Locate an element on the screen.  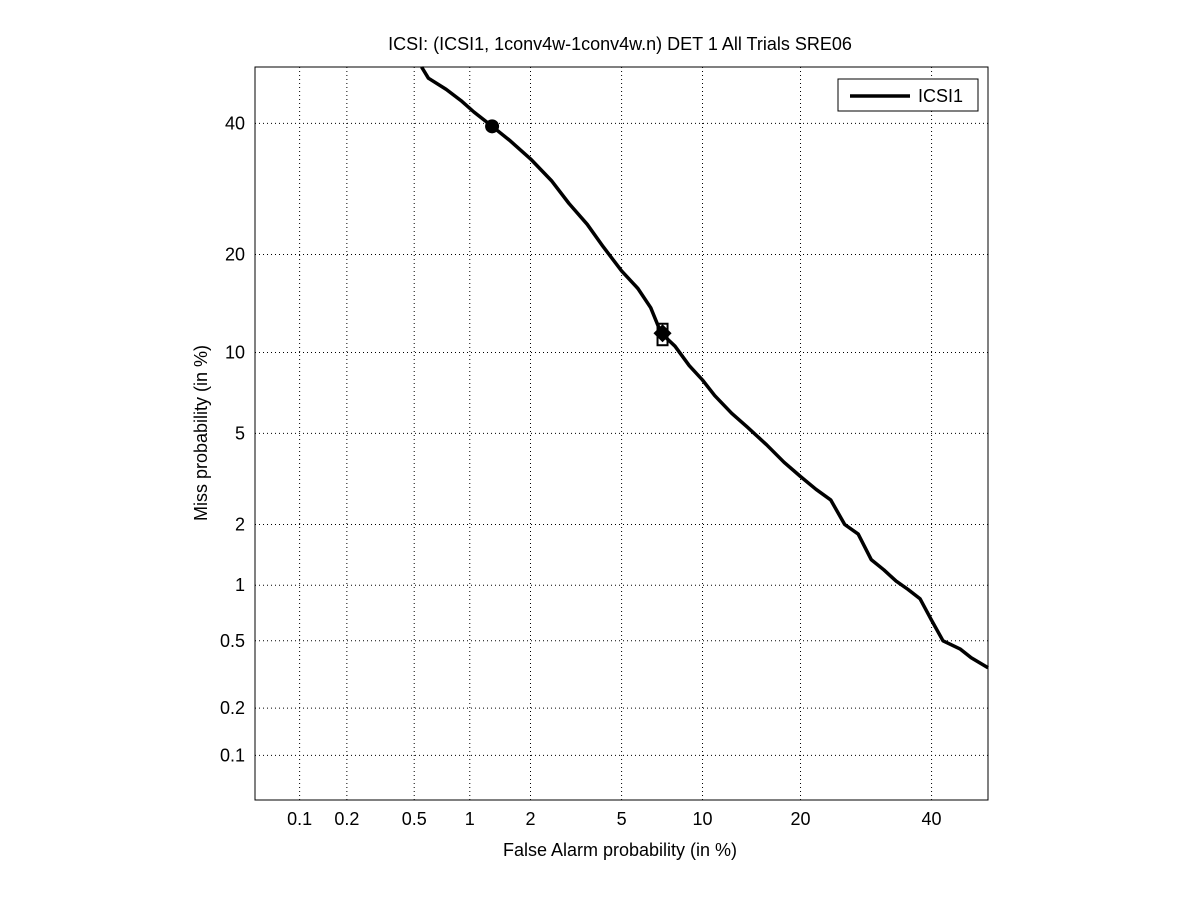
y-tick-label: 5 is located at coordinates (240, 433).